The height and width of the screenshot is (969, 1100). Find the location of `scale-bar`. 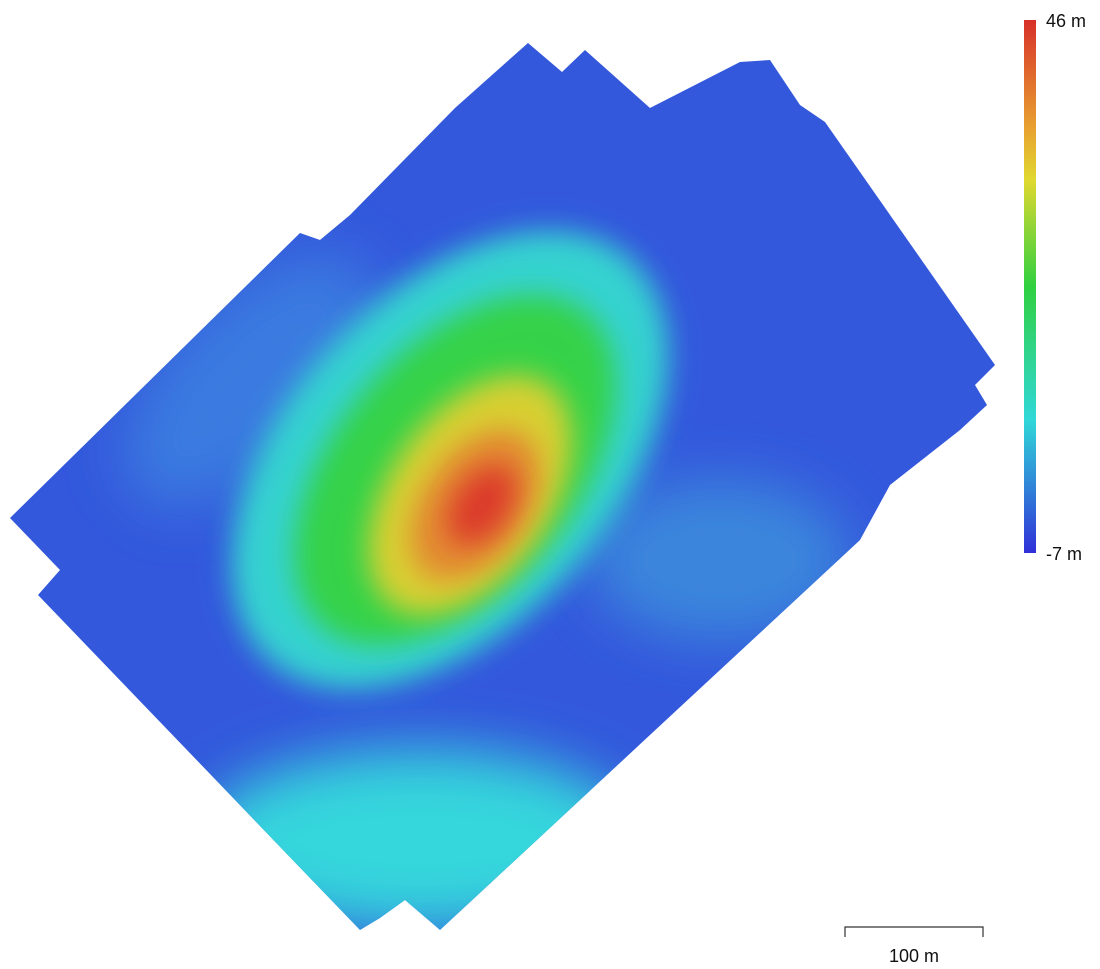

scale-bar is located at coordinates (914, 931).